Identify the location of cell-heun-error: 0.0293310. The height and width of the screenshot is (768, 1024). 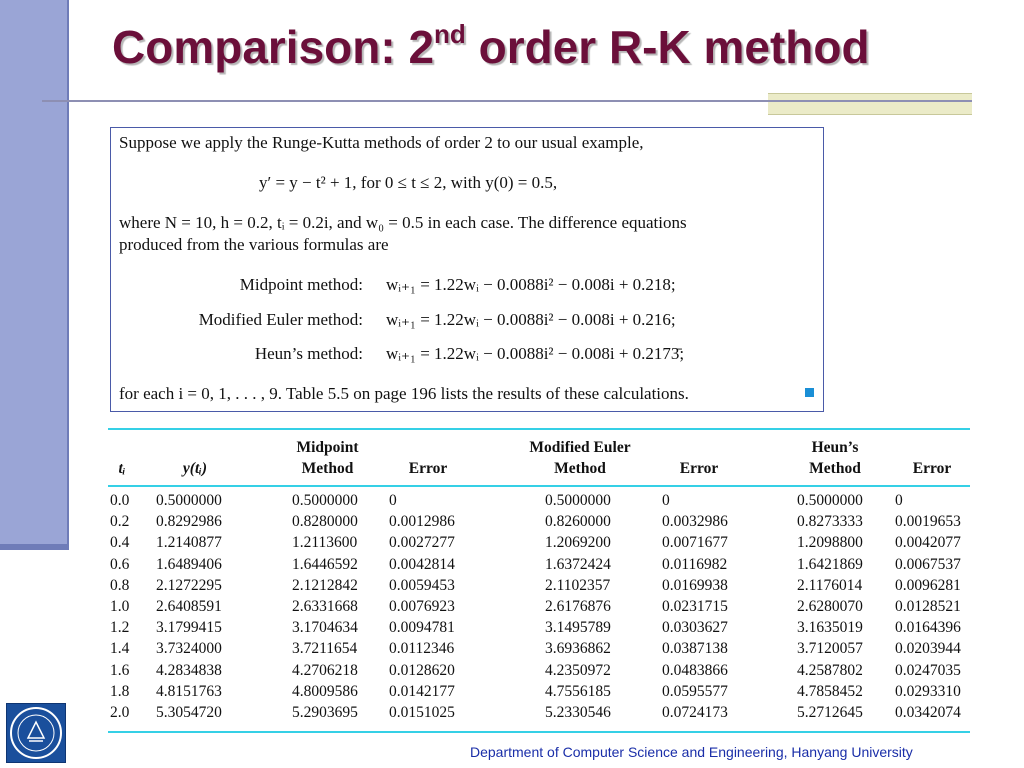
(928, 691).